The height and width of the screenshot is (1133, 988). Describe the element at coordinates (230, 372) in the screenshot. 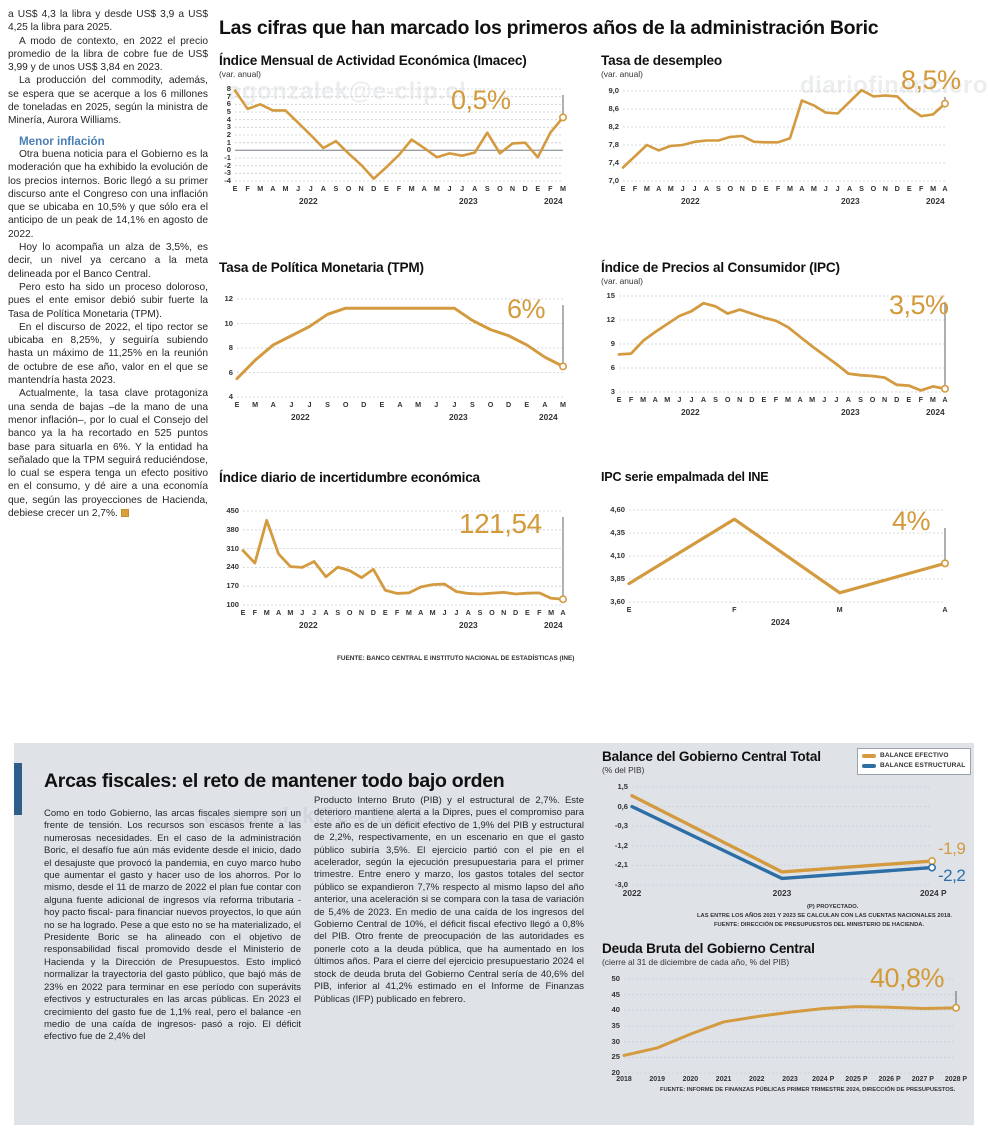

I see `y-axis-tick: 6` at that location.